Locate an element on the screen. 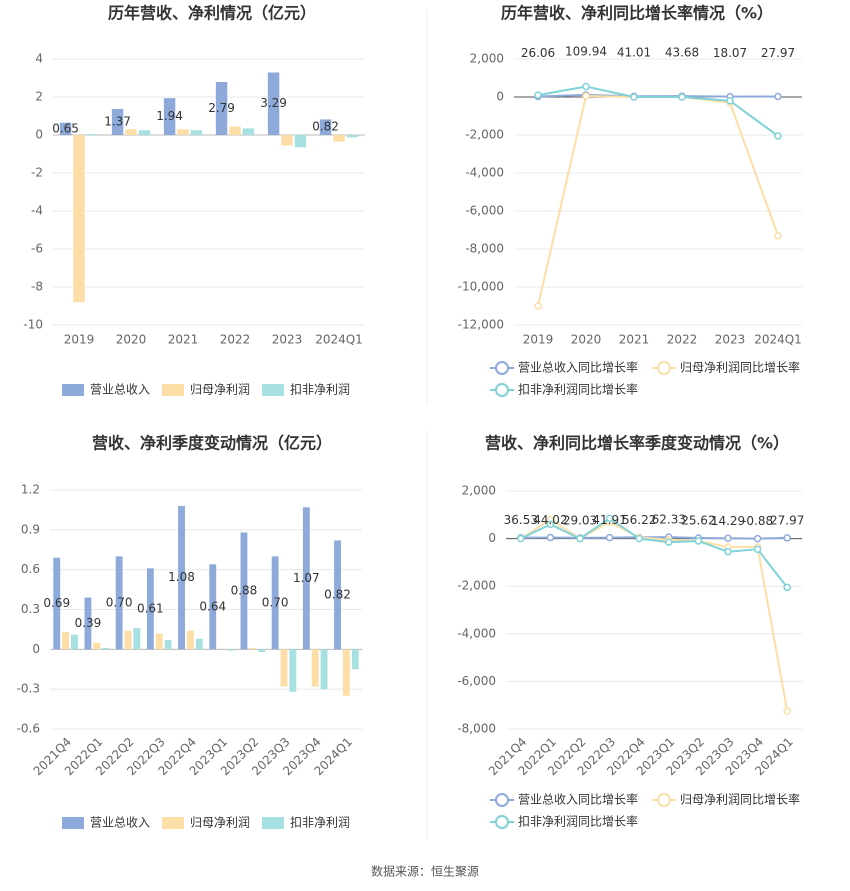 The width and height of the screenshot is (850, 891). data-label: 0.65 is located at coordinates (65, 128).